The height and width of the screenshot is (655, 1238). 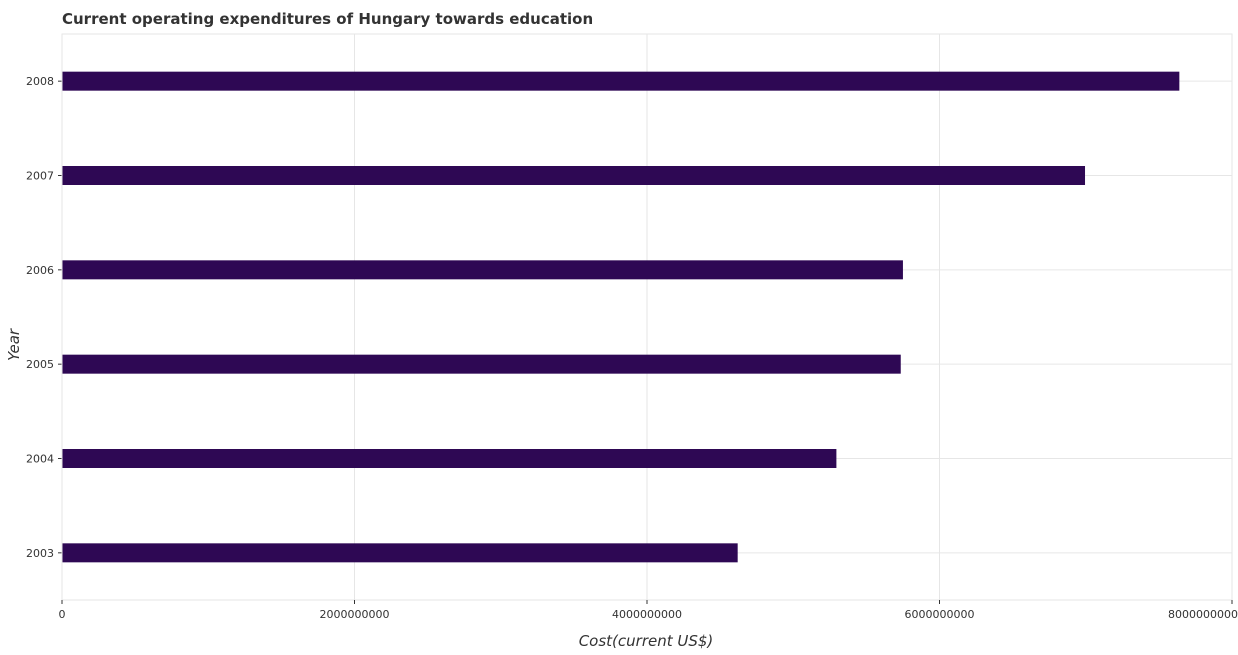 I want to click on y-tick-labels: 2003 2004 2005 2006 2007 2008, so click(x=40, y=317).